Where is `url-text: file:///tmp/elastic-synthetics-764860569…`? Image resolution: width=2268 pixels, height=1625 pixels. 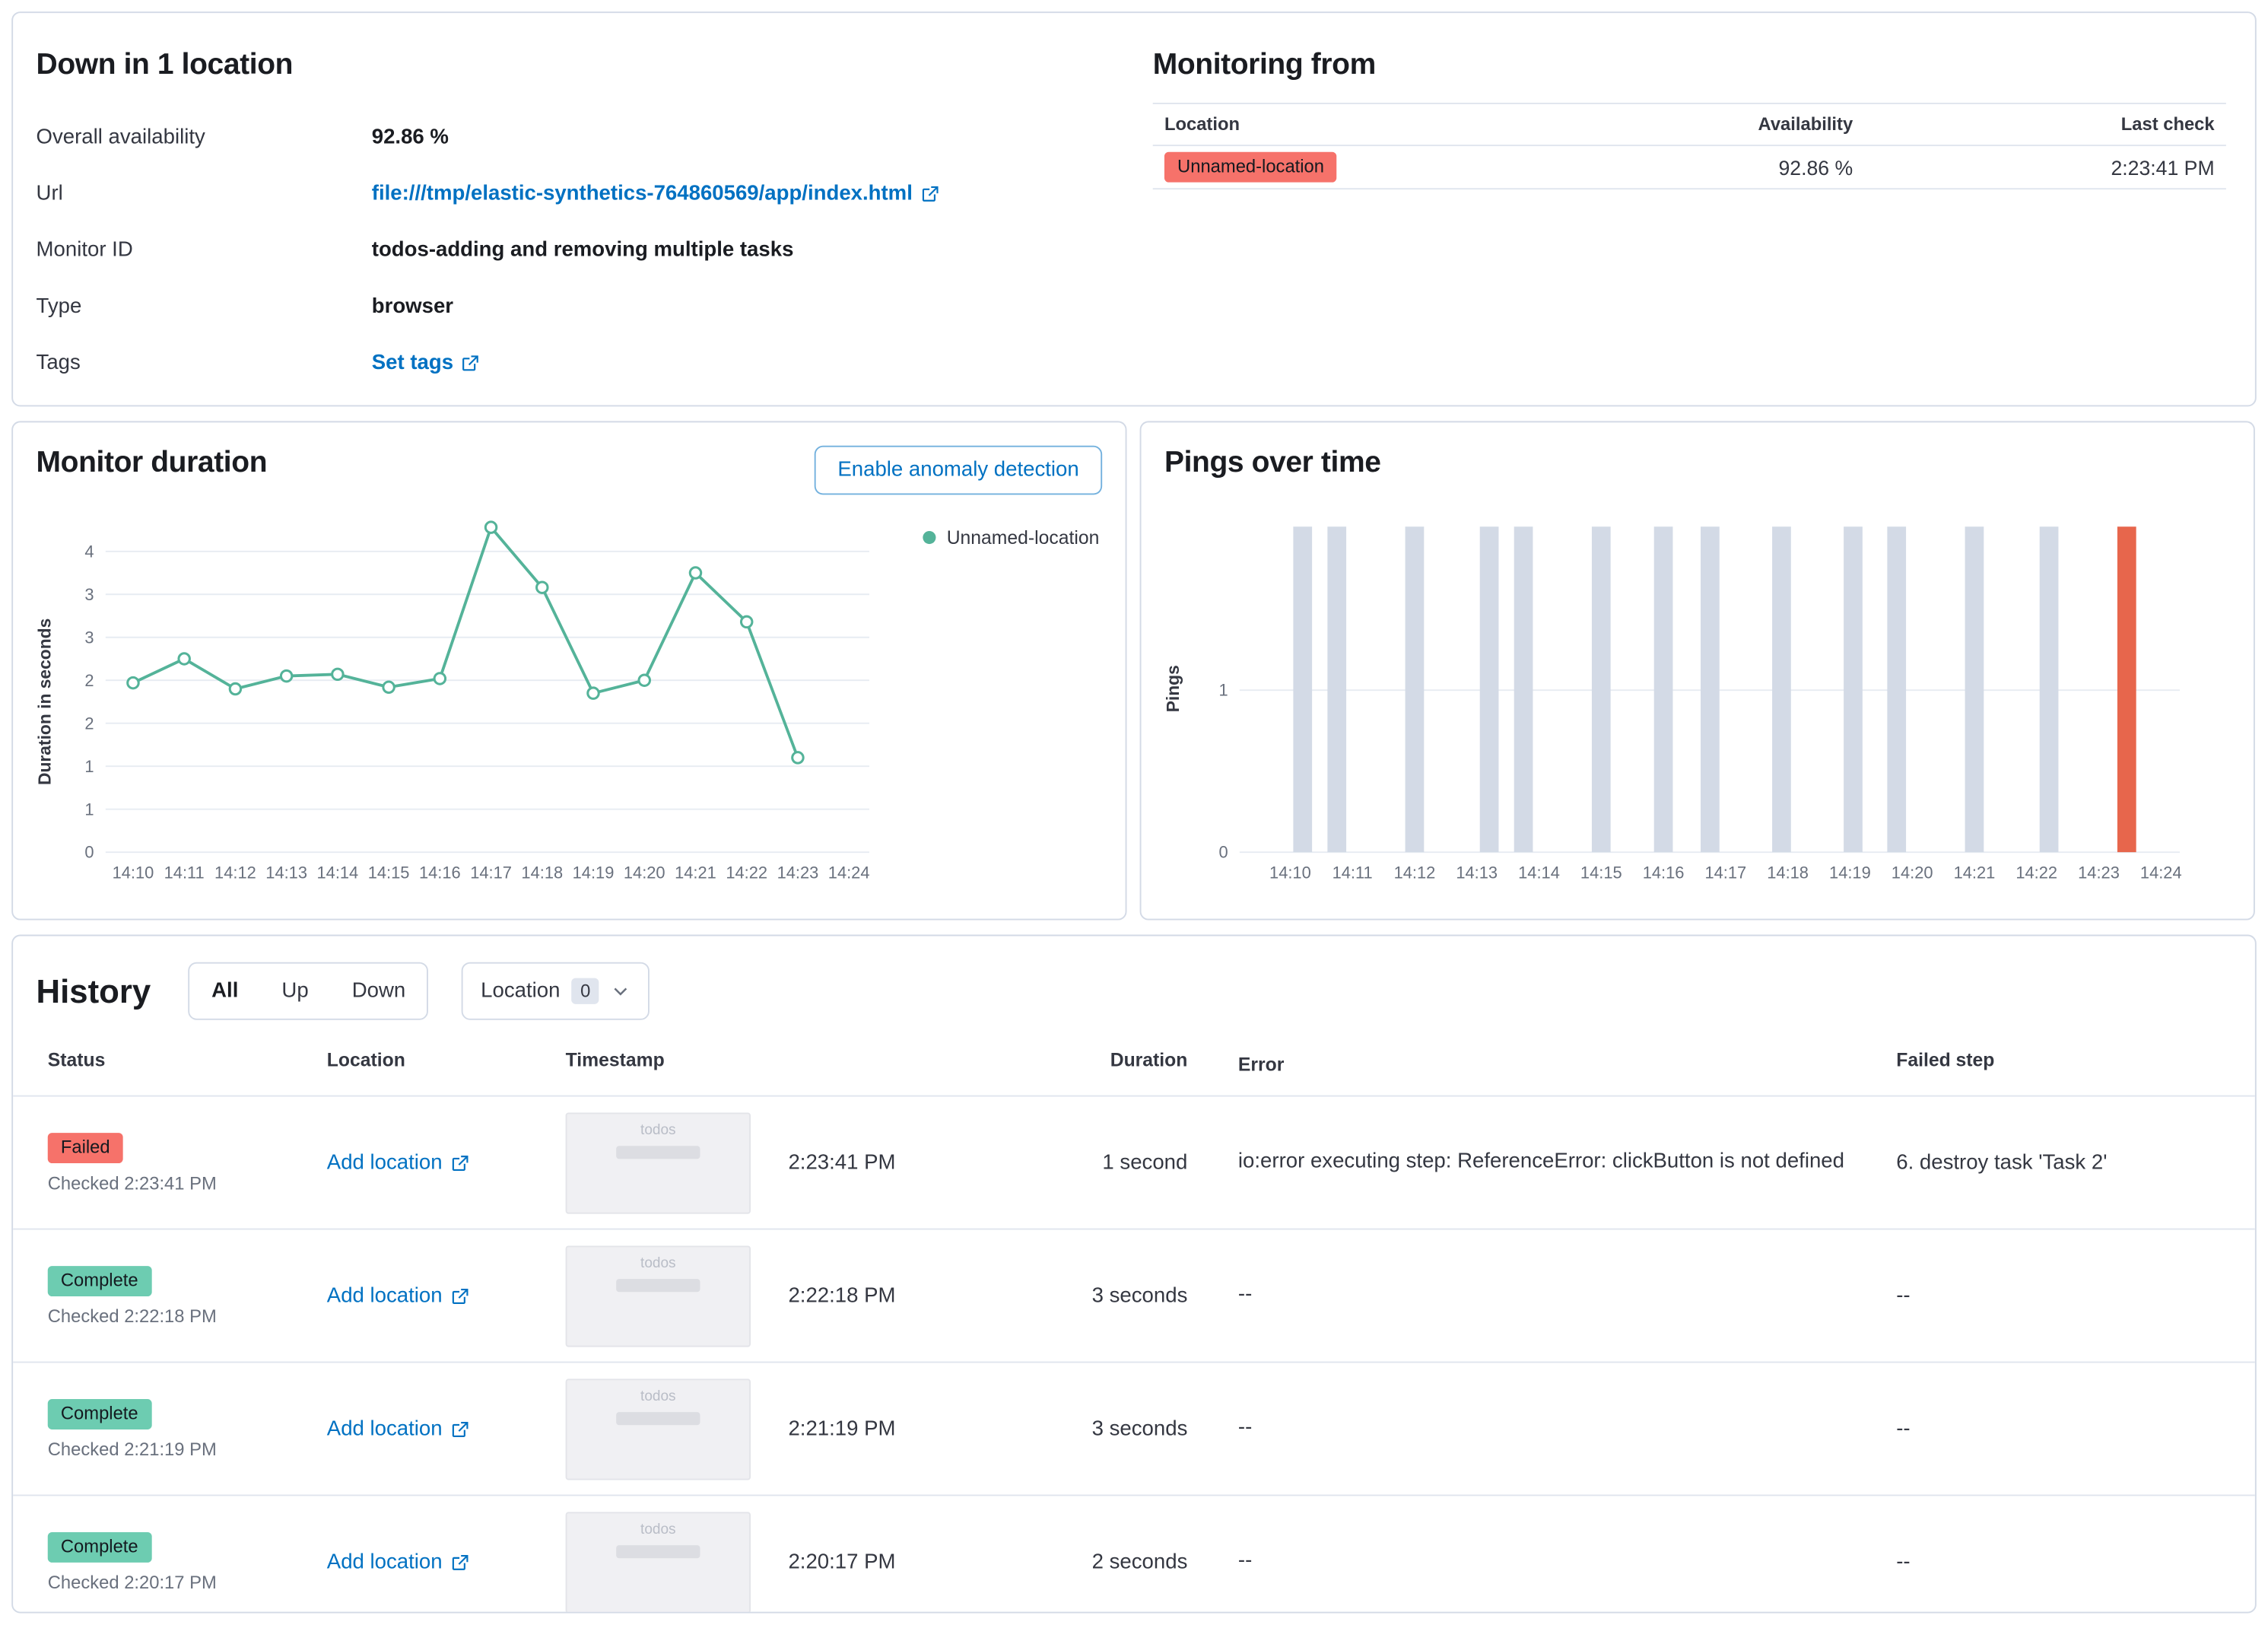
url-text: file:///tmp/elastic-synthetics-764860569… is located at coordinates (642, 194).